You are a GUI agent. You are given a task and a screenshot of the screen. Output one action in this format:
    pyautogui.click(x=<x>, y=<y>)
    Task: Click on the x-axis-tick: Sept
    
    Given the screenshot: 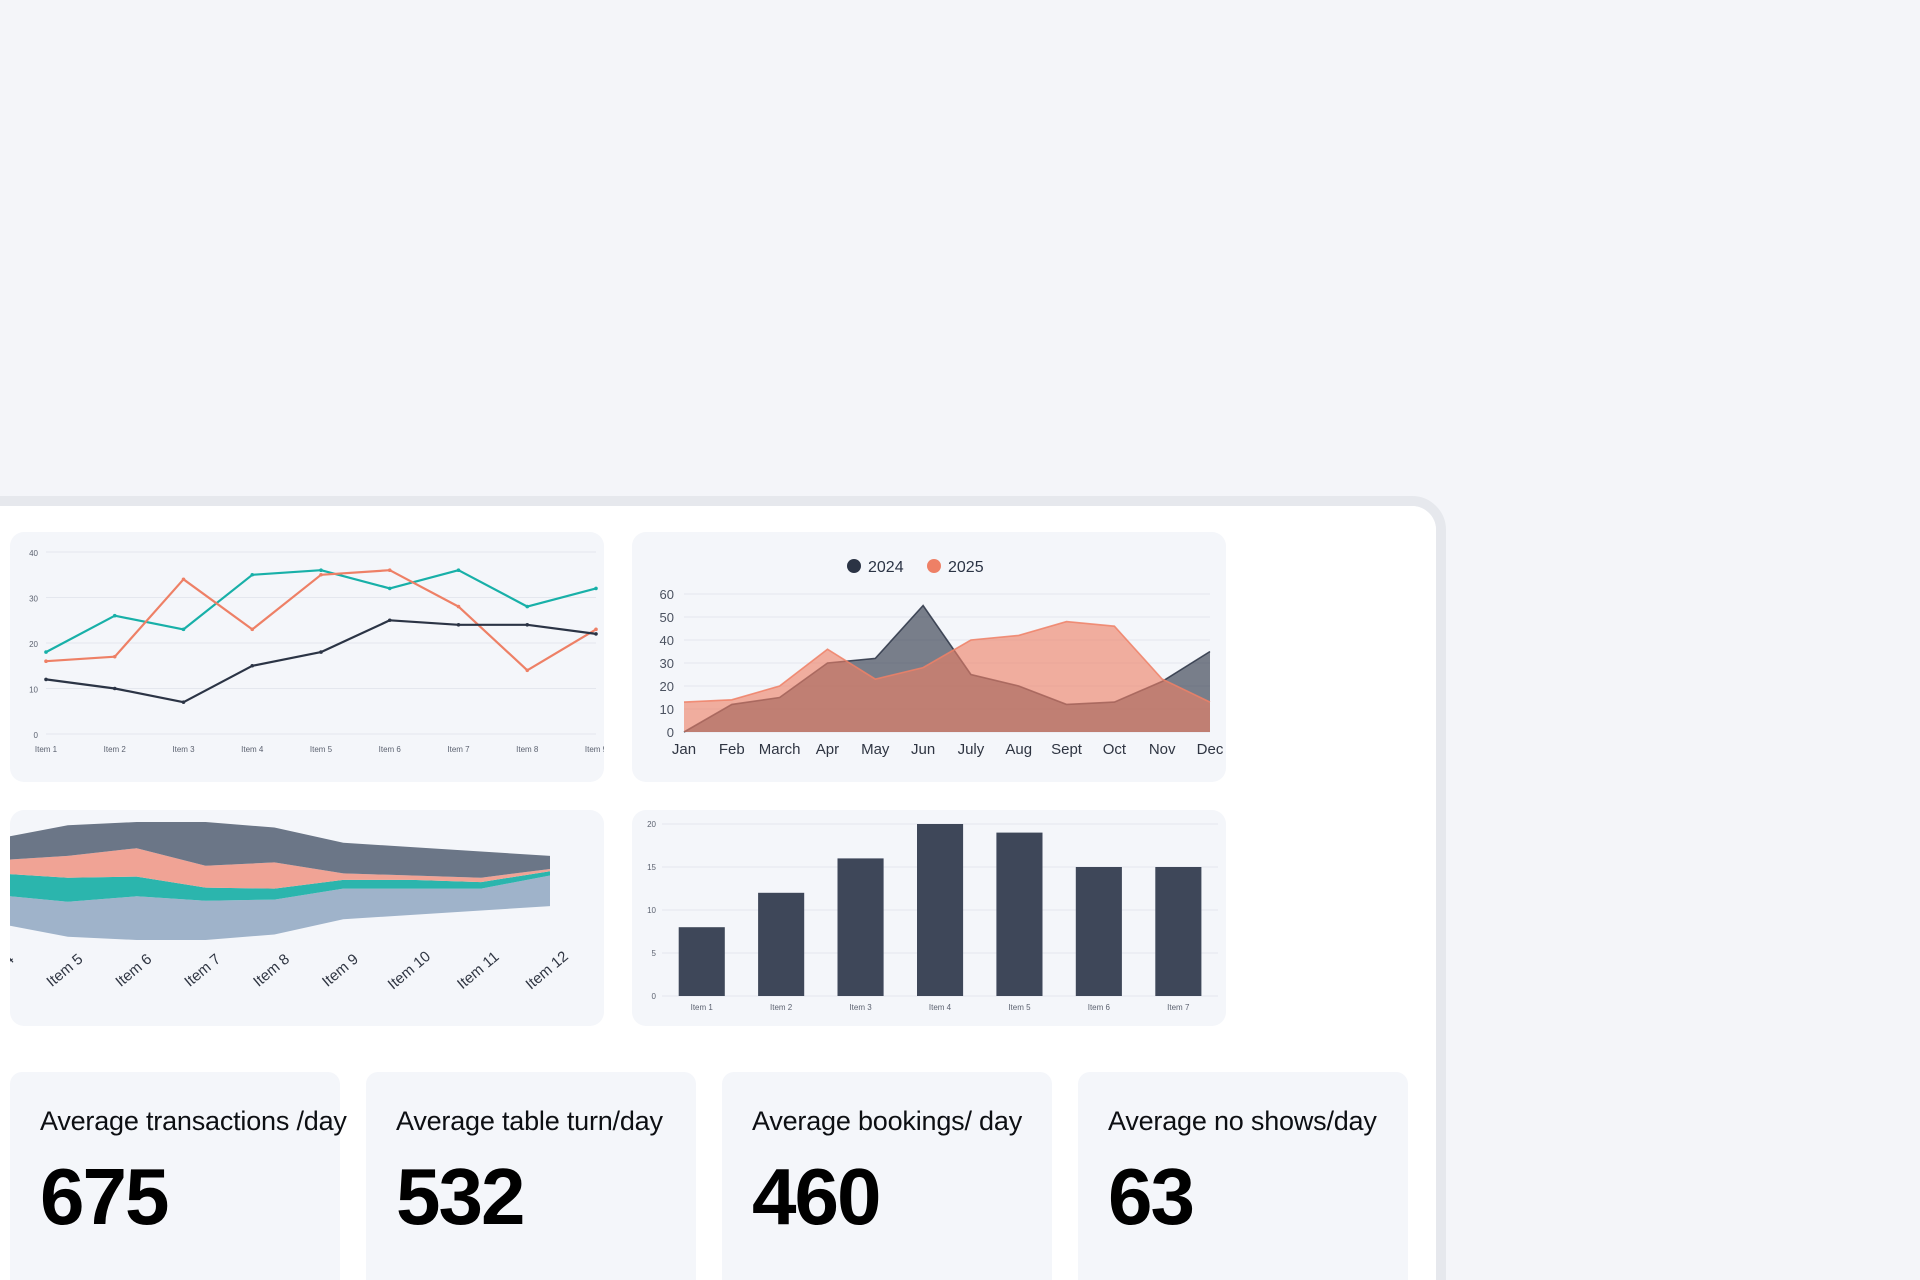 What is the action you would take?
    pyautogui.click(x=1067, y=749)
    